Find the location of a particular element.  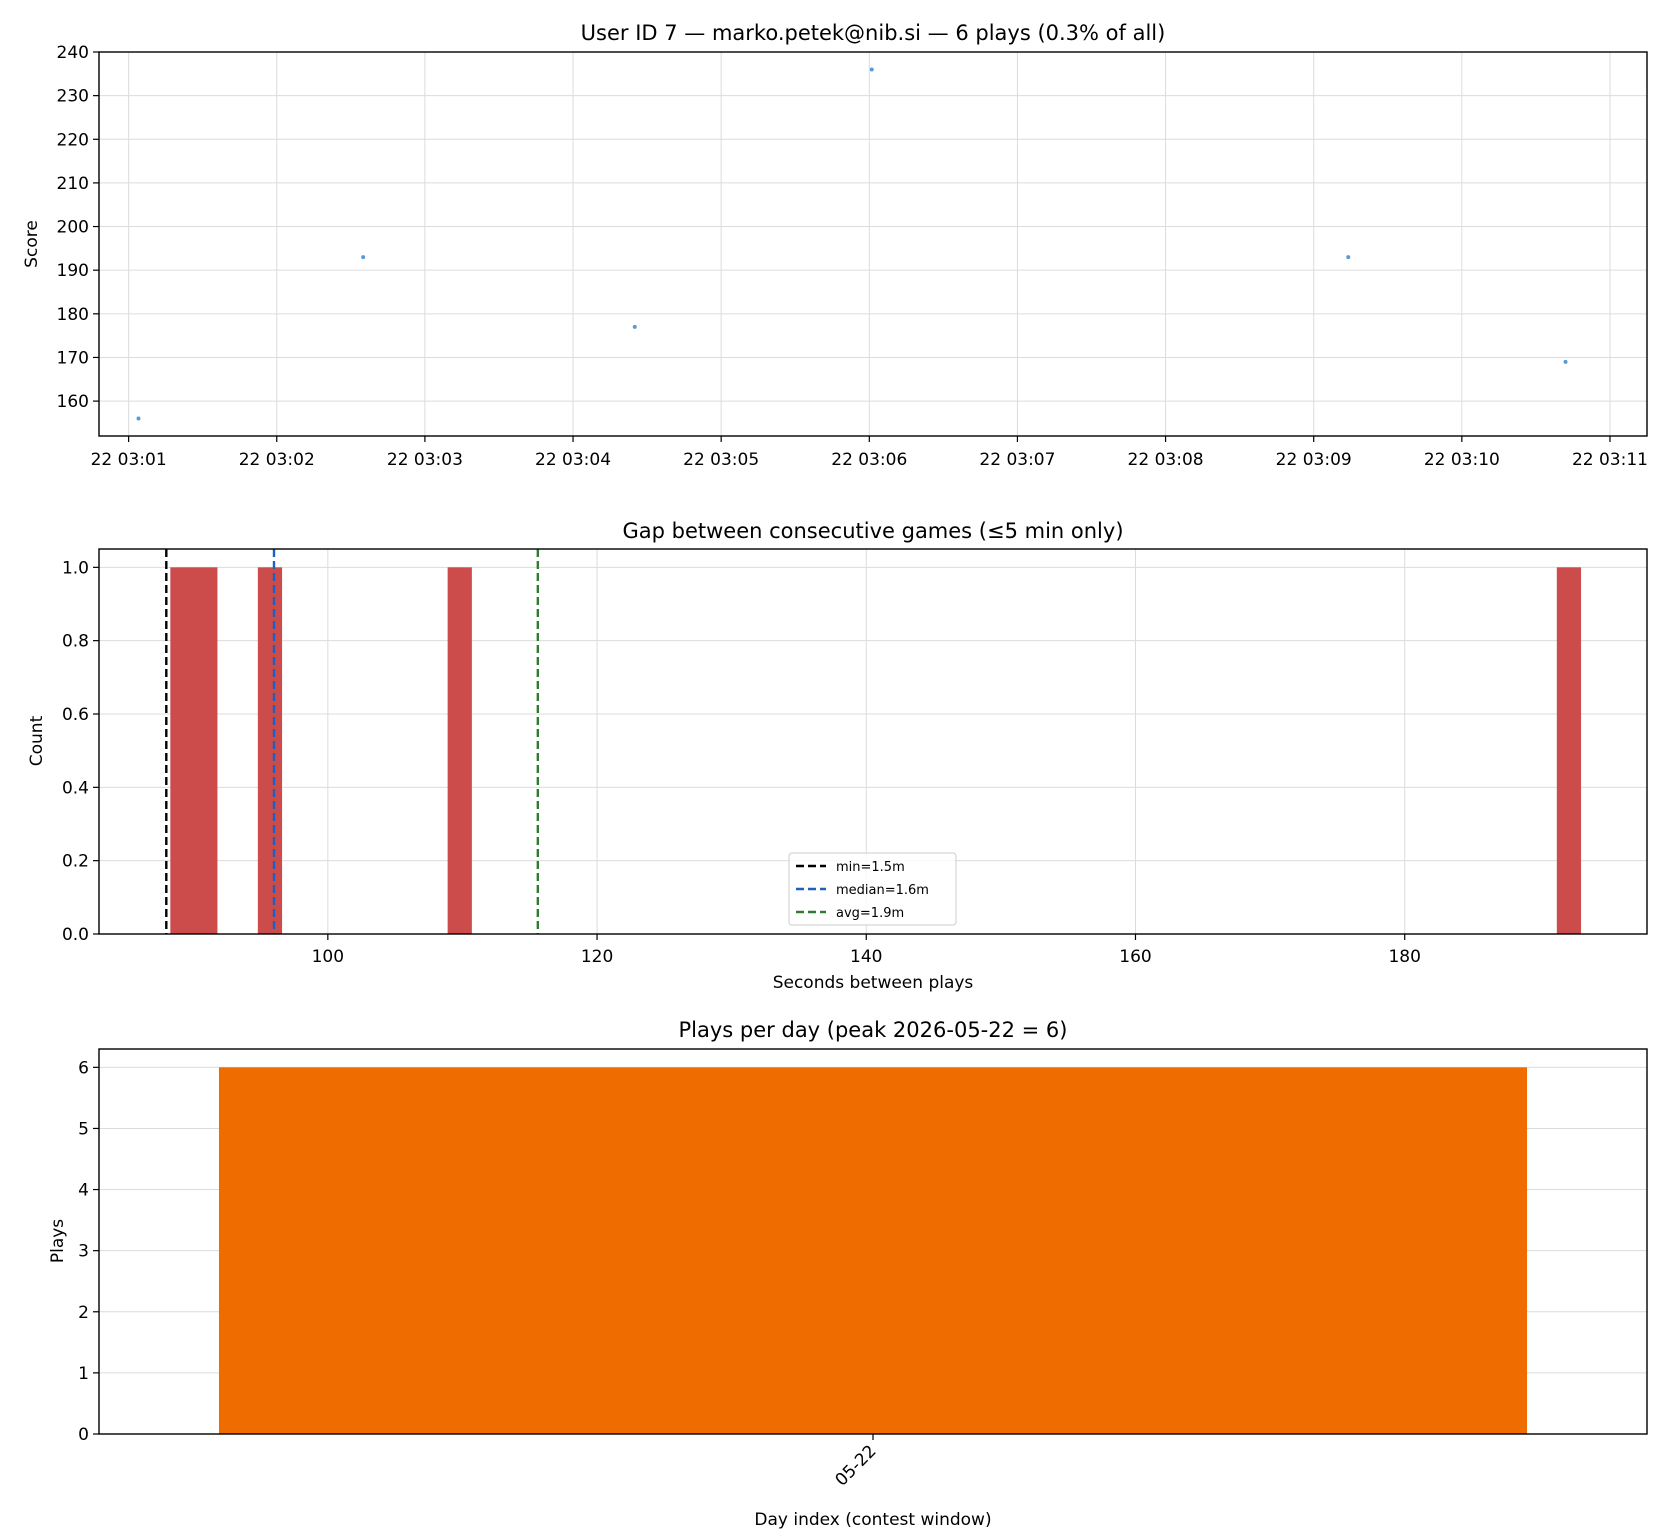

score-y-axis-label: Score is located at coordinates (32, 244).